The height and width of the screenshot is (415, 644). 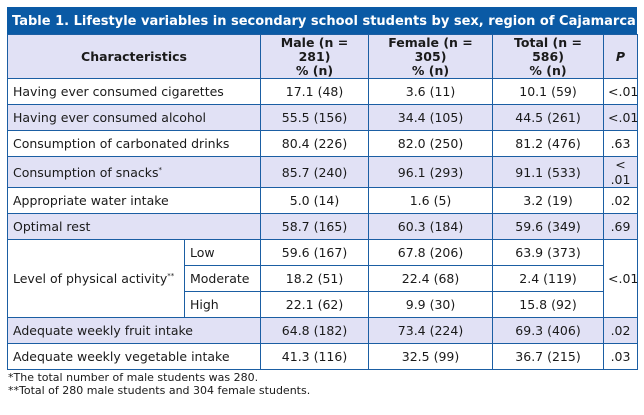 I want to click on female-value: 32.5 (99), so click(x=431, y=356).